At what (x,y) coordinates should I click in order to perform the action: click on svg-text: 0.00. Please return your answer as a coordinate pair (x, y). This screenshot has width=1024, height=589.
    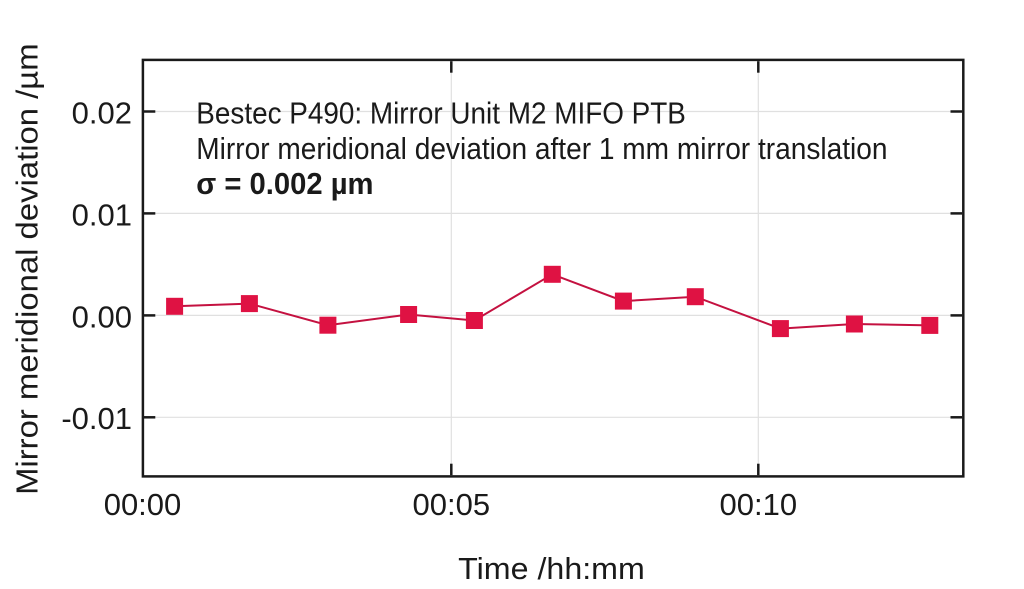
    Looking at the image, I should click on (102, 316).